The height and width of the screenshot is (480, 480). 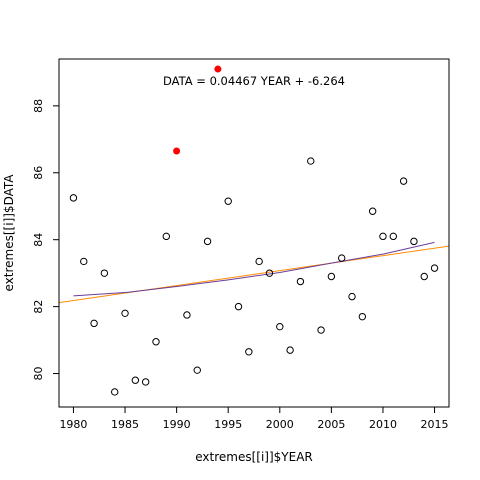 What do you see at coordinates (254, 418) in the screenshot?
I see `x-axis: 1980 1985 1990 1995 2000 2005 2010 2015` at bounding box center [254, 418].